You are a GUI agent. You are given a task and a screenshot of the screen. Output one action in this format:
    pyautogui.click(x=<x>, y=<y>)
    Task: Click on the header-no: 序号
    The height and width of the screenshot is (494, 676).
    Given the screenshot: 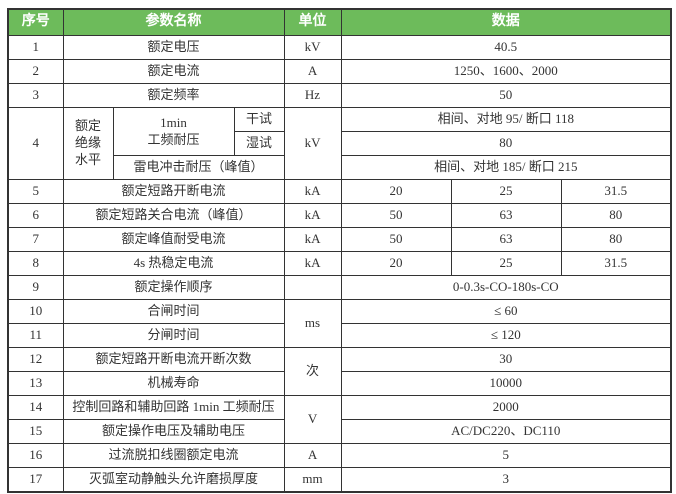 What is the action you would take?
    pyautogui.click(x=35, y=22)
    